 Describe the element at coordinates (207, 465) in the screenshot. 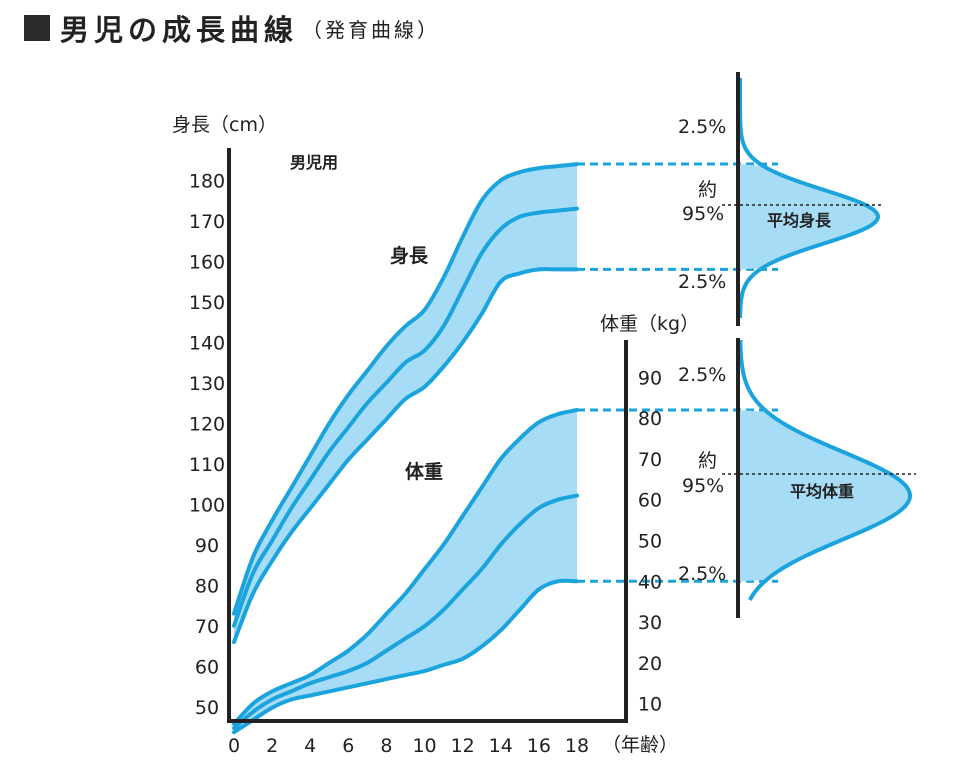

I see `left-tick-label: 110` at that location.